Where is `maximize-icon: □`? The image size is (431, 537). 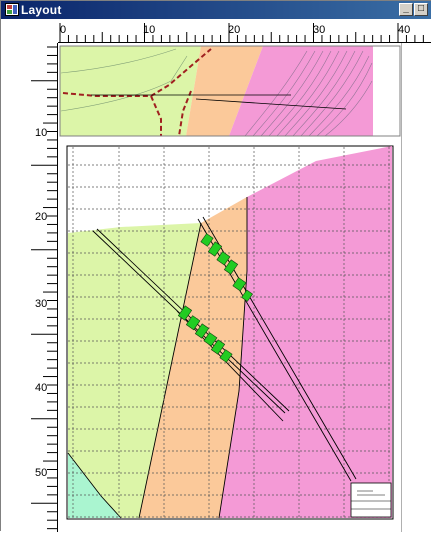 maximize-icon: □ is located at coordinates (421, 9).